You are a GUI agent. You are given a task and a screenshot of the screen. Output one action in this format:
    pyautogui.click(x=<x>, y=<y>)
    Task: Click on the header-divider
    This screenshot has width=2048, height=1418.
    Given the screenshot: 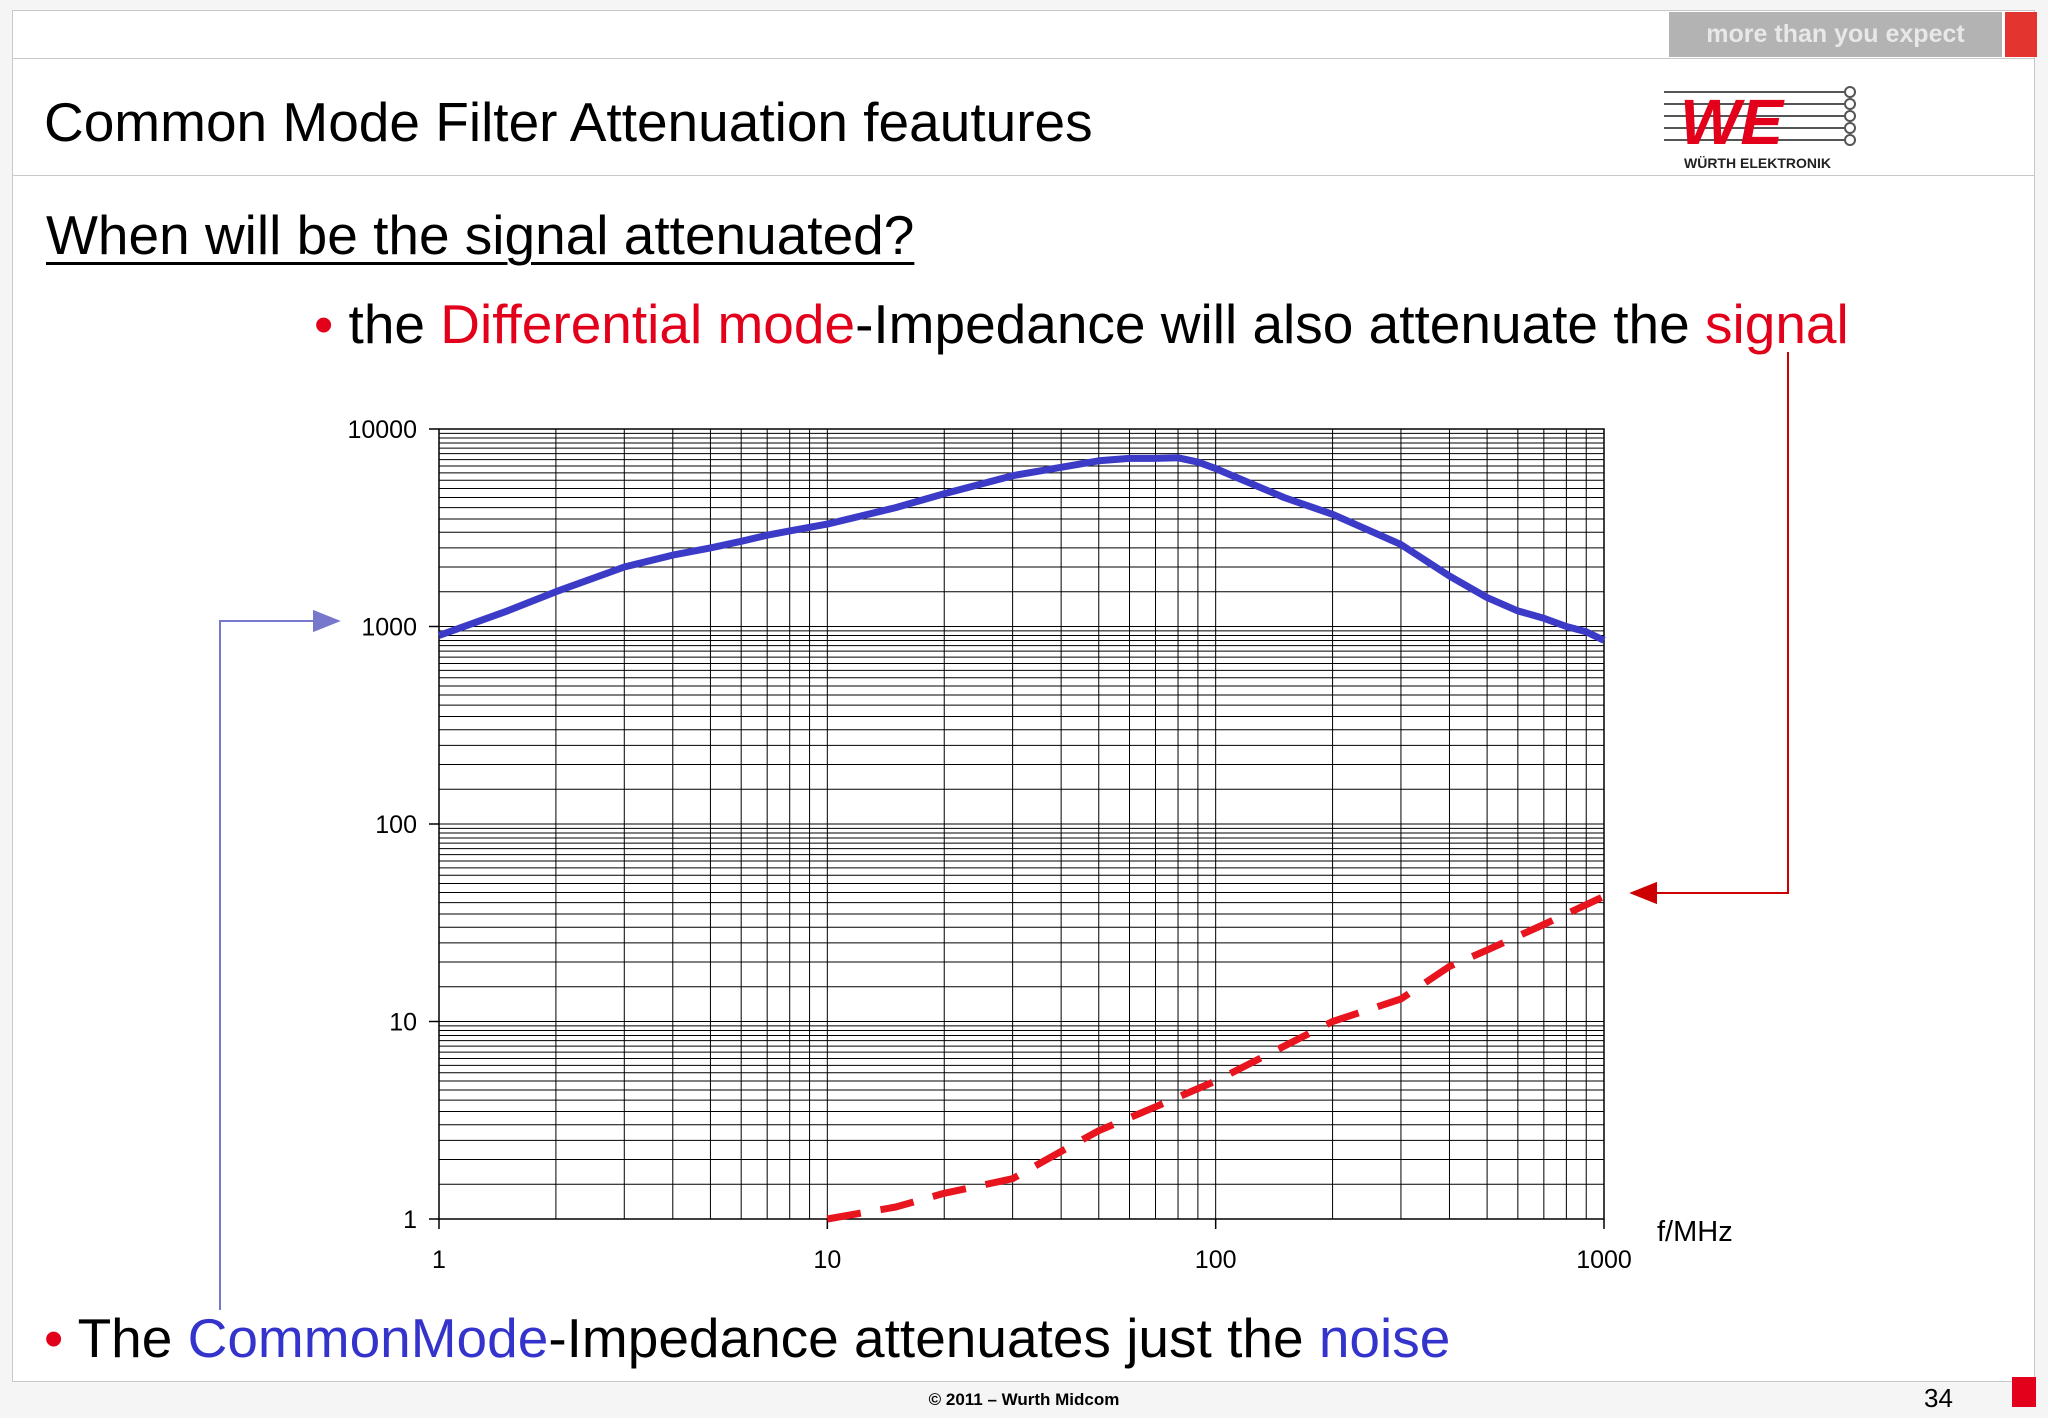 What is the action you would take?
    pyautogui.click(x=1023, y=58)
    